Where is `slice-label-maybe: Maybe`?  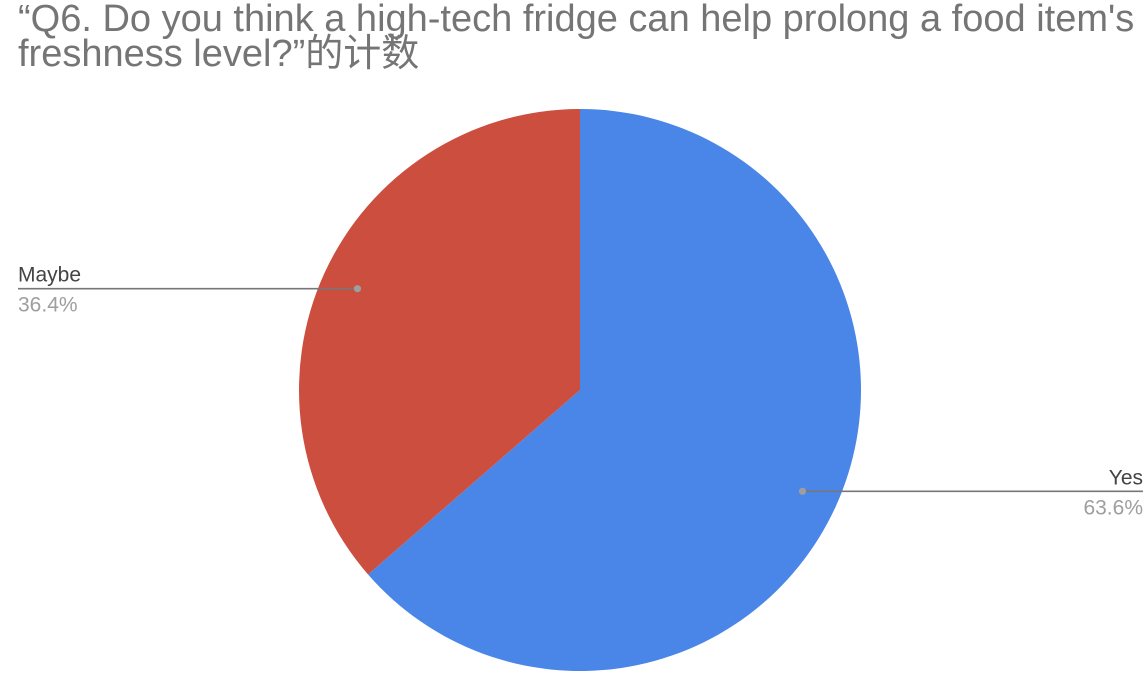 slice-label-maybe: Maybe is located at coordinates (49, 275).